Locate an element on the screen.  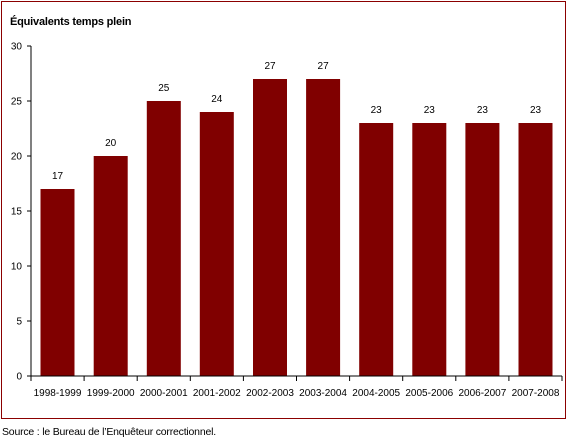
x-tick-label: 2006-2007 is located at coordinates (482, 393).